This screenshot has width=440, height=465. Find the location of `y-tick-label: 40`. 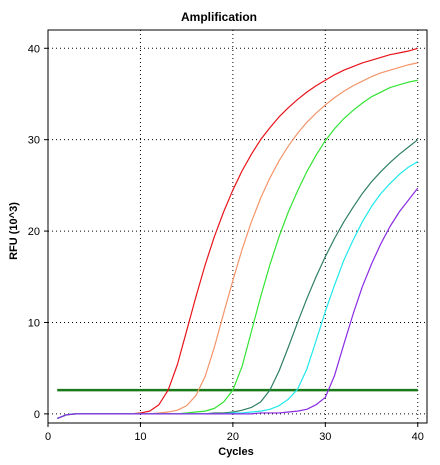

y-tick-label: 40 is located at coordinates (34, 49).